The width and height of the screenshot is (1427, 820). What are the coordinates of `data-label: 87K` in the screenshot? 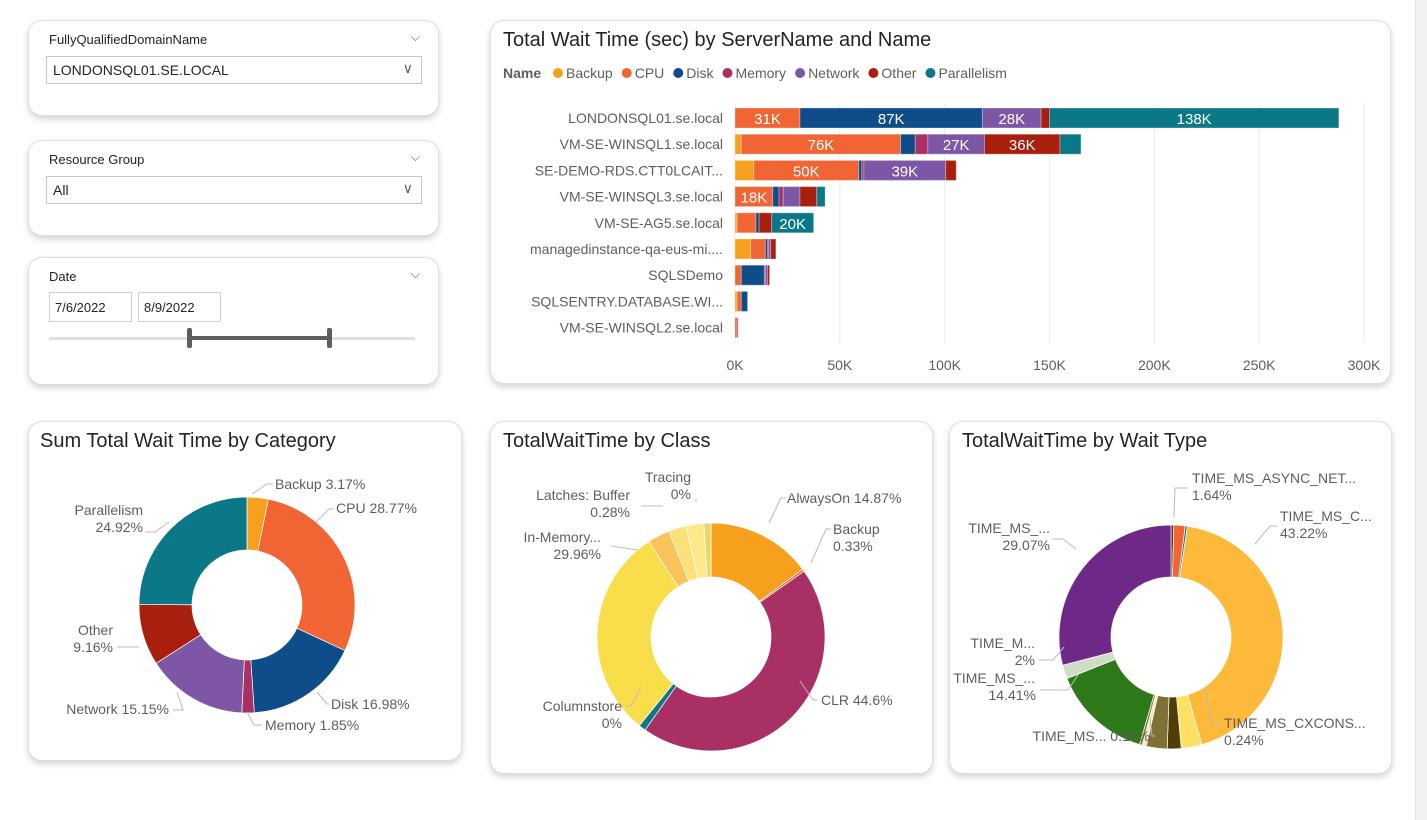 It's located at (891, 119).